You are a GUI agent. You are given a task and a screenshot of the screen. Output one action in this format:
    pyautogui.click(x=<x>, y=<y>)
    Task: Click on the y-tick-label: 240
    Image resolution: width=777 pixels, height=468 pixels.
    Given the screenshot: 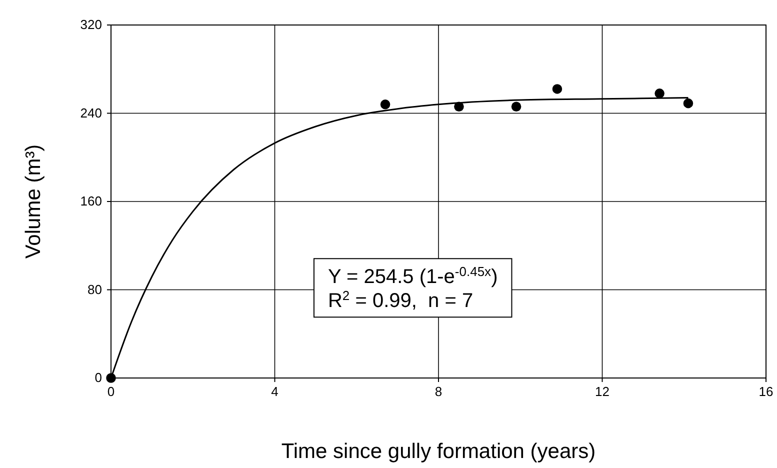 What is the action you would take?
    pyautogui.click(x=91, y=112)
    